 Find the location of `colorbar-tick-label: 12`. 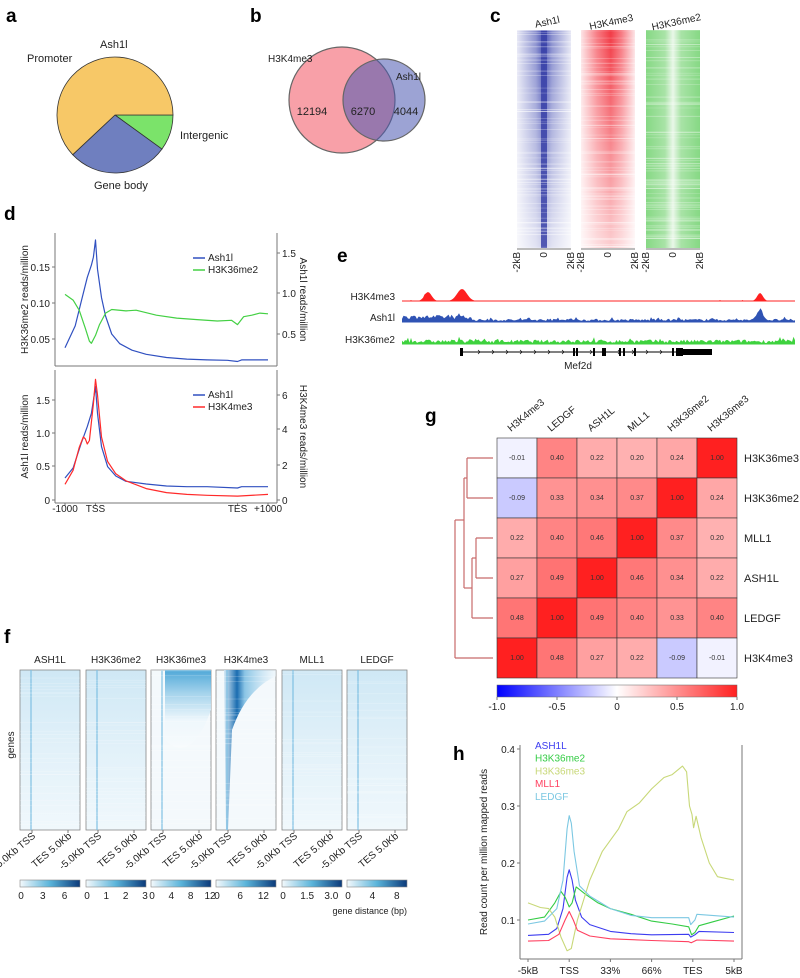

colorbar-tick-label: 12 is located at coordinates (264, 896).